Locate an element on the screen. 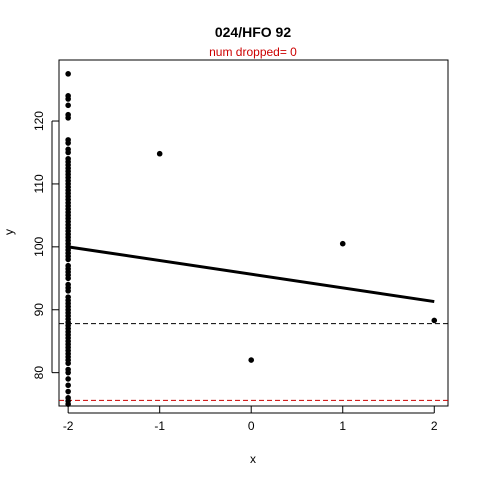  x-tick-label: 2 is located at coordinates (434, 426).